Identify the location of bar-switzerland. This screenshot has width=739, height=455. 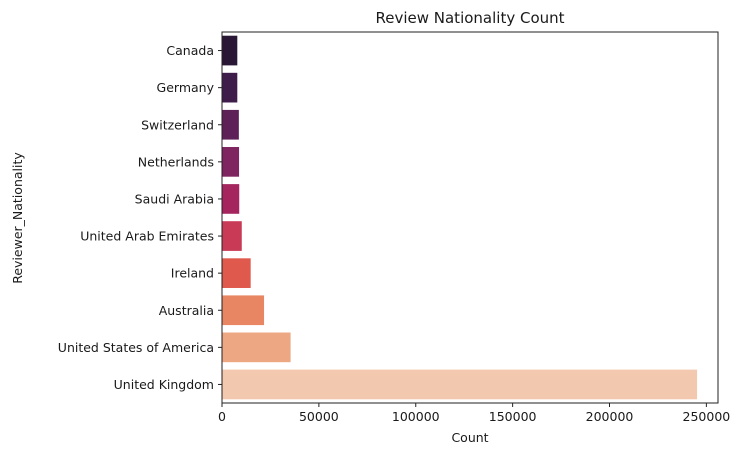
(230, 124).